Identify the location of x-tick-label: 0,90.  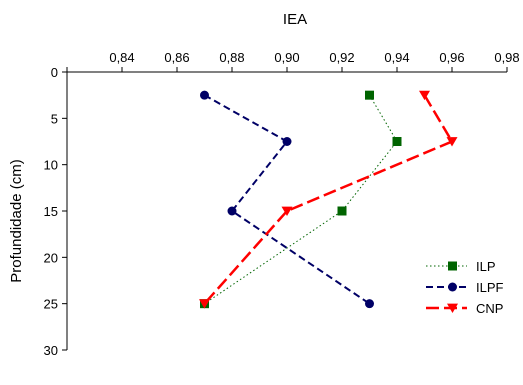
(286, 57).